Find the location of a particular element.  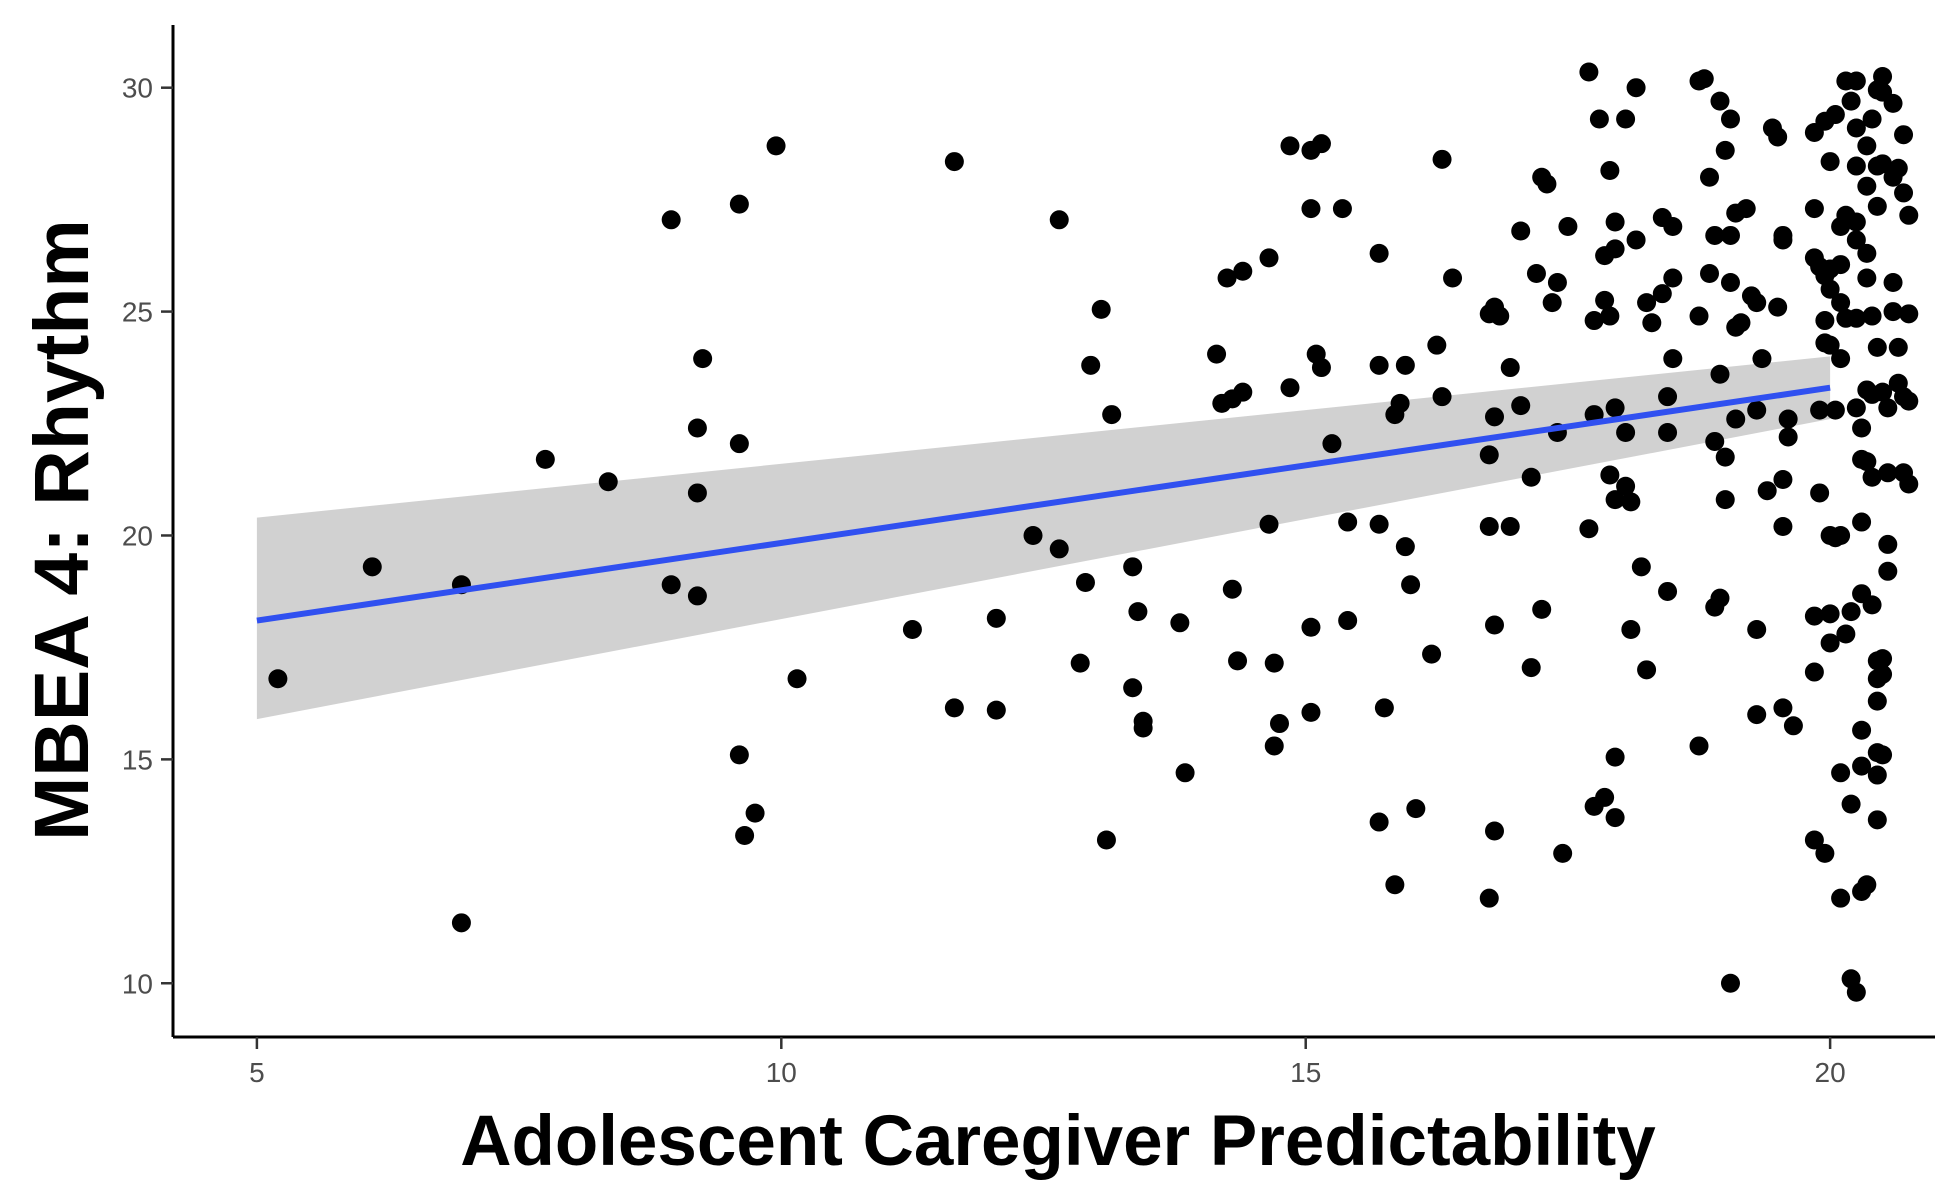

x-tick-label: 10 is located at coordinates (781, 1072).